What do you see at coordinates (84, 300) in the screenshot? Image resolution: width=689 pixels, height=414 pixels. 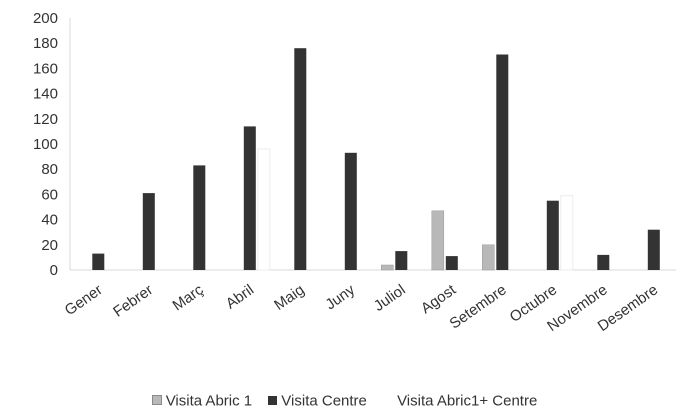 I see `x-tick-label: Gener` at bounding box center [84, 300].